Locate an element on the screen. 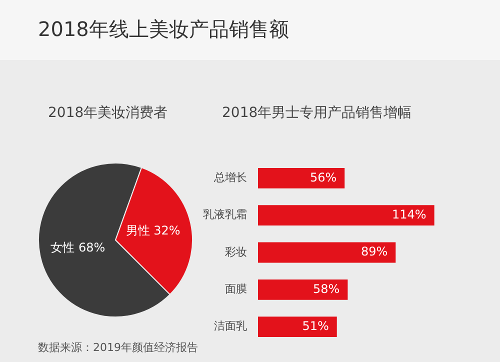 Image resolution: width=500 pixels, height=362 pixels. chart-title: 2018年线上美妆产品销售额 is located at coordinates (163, 29).